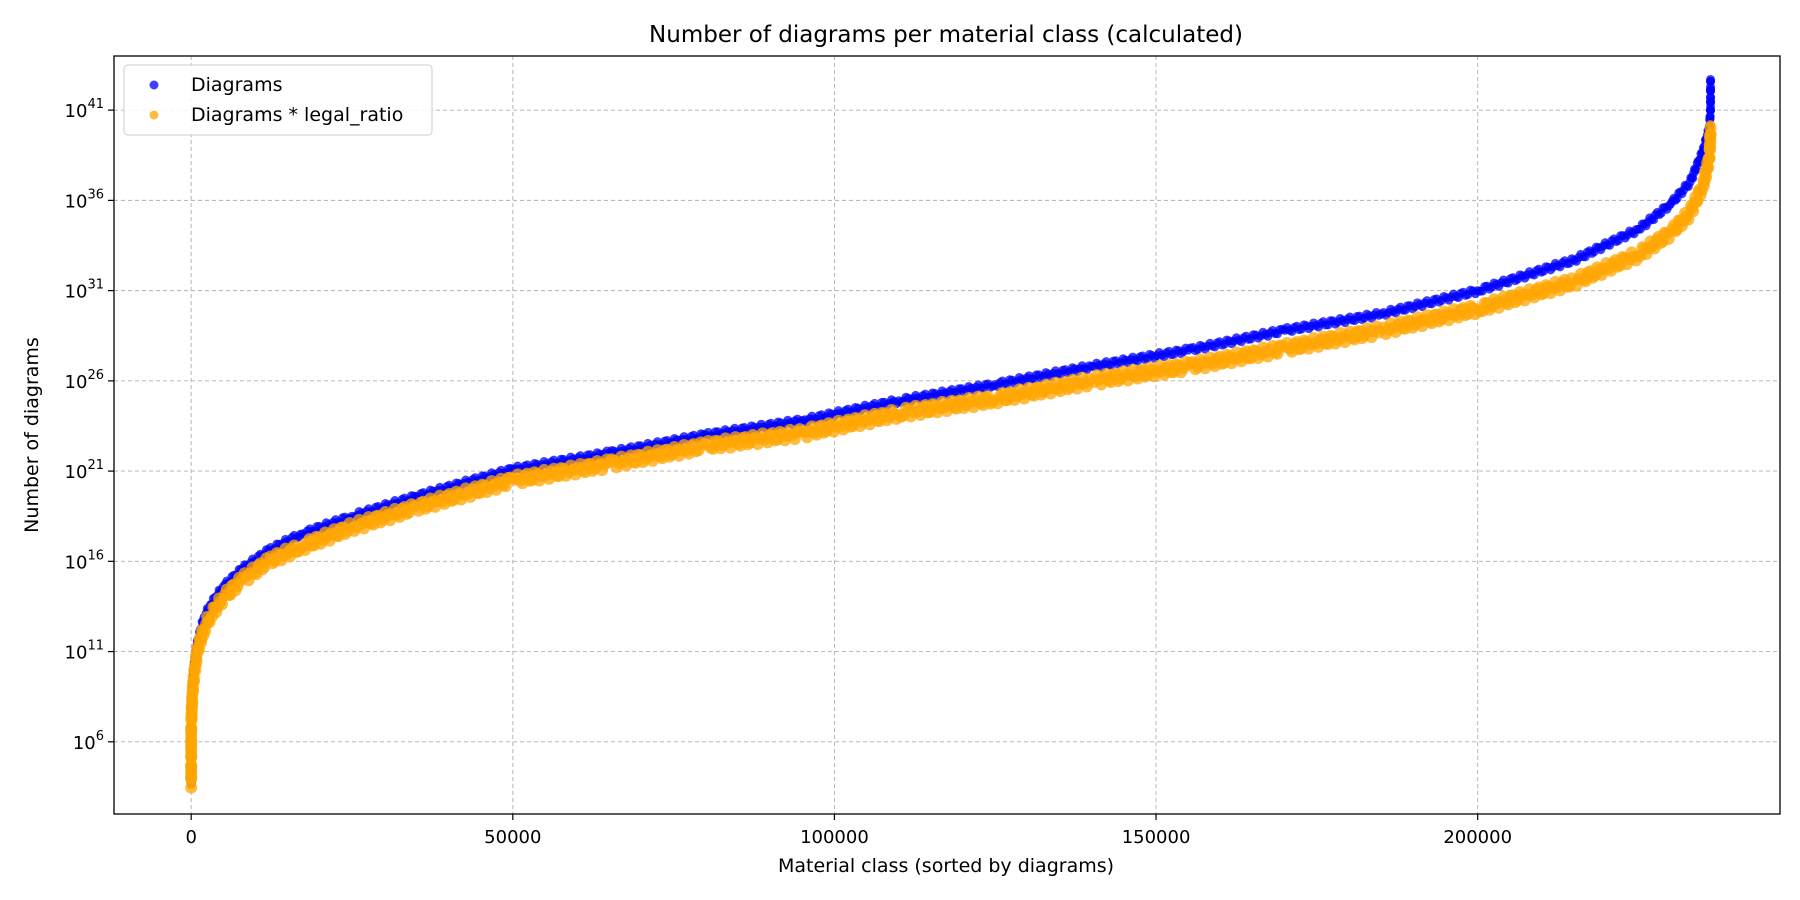 The height and width of the screenshot is (900, 1800). I want to click on legend-label-legal-ratio: Diagrams * legal_ratio, so click(297, 115).